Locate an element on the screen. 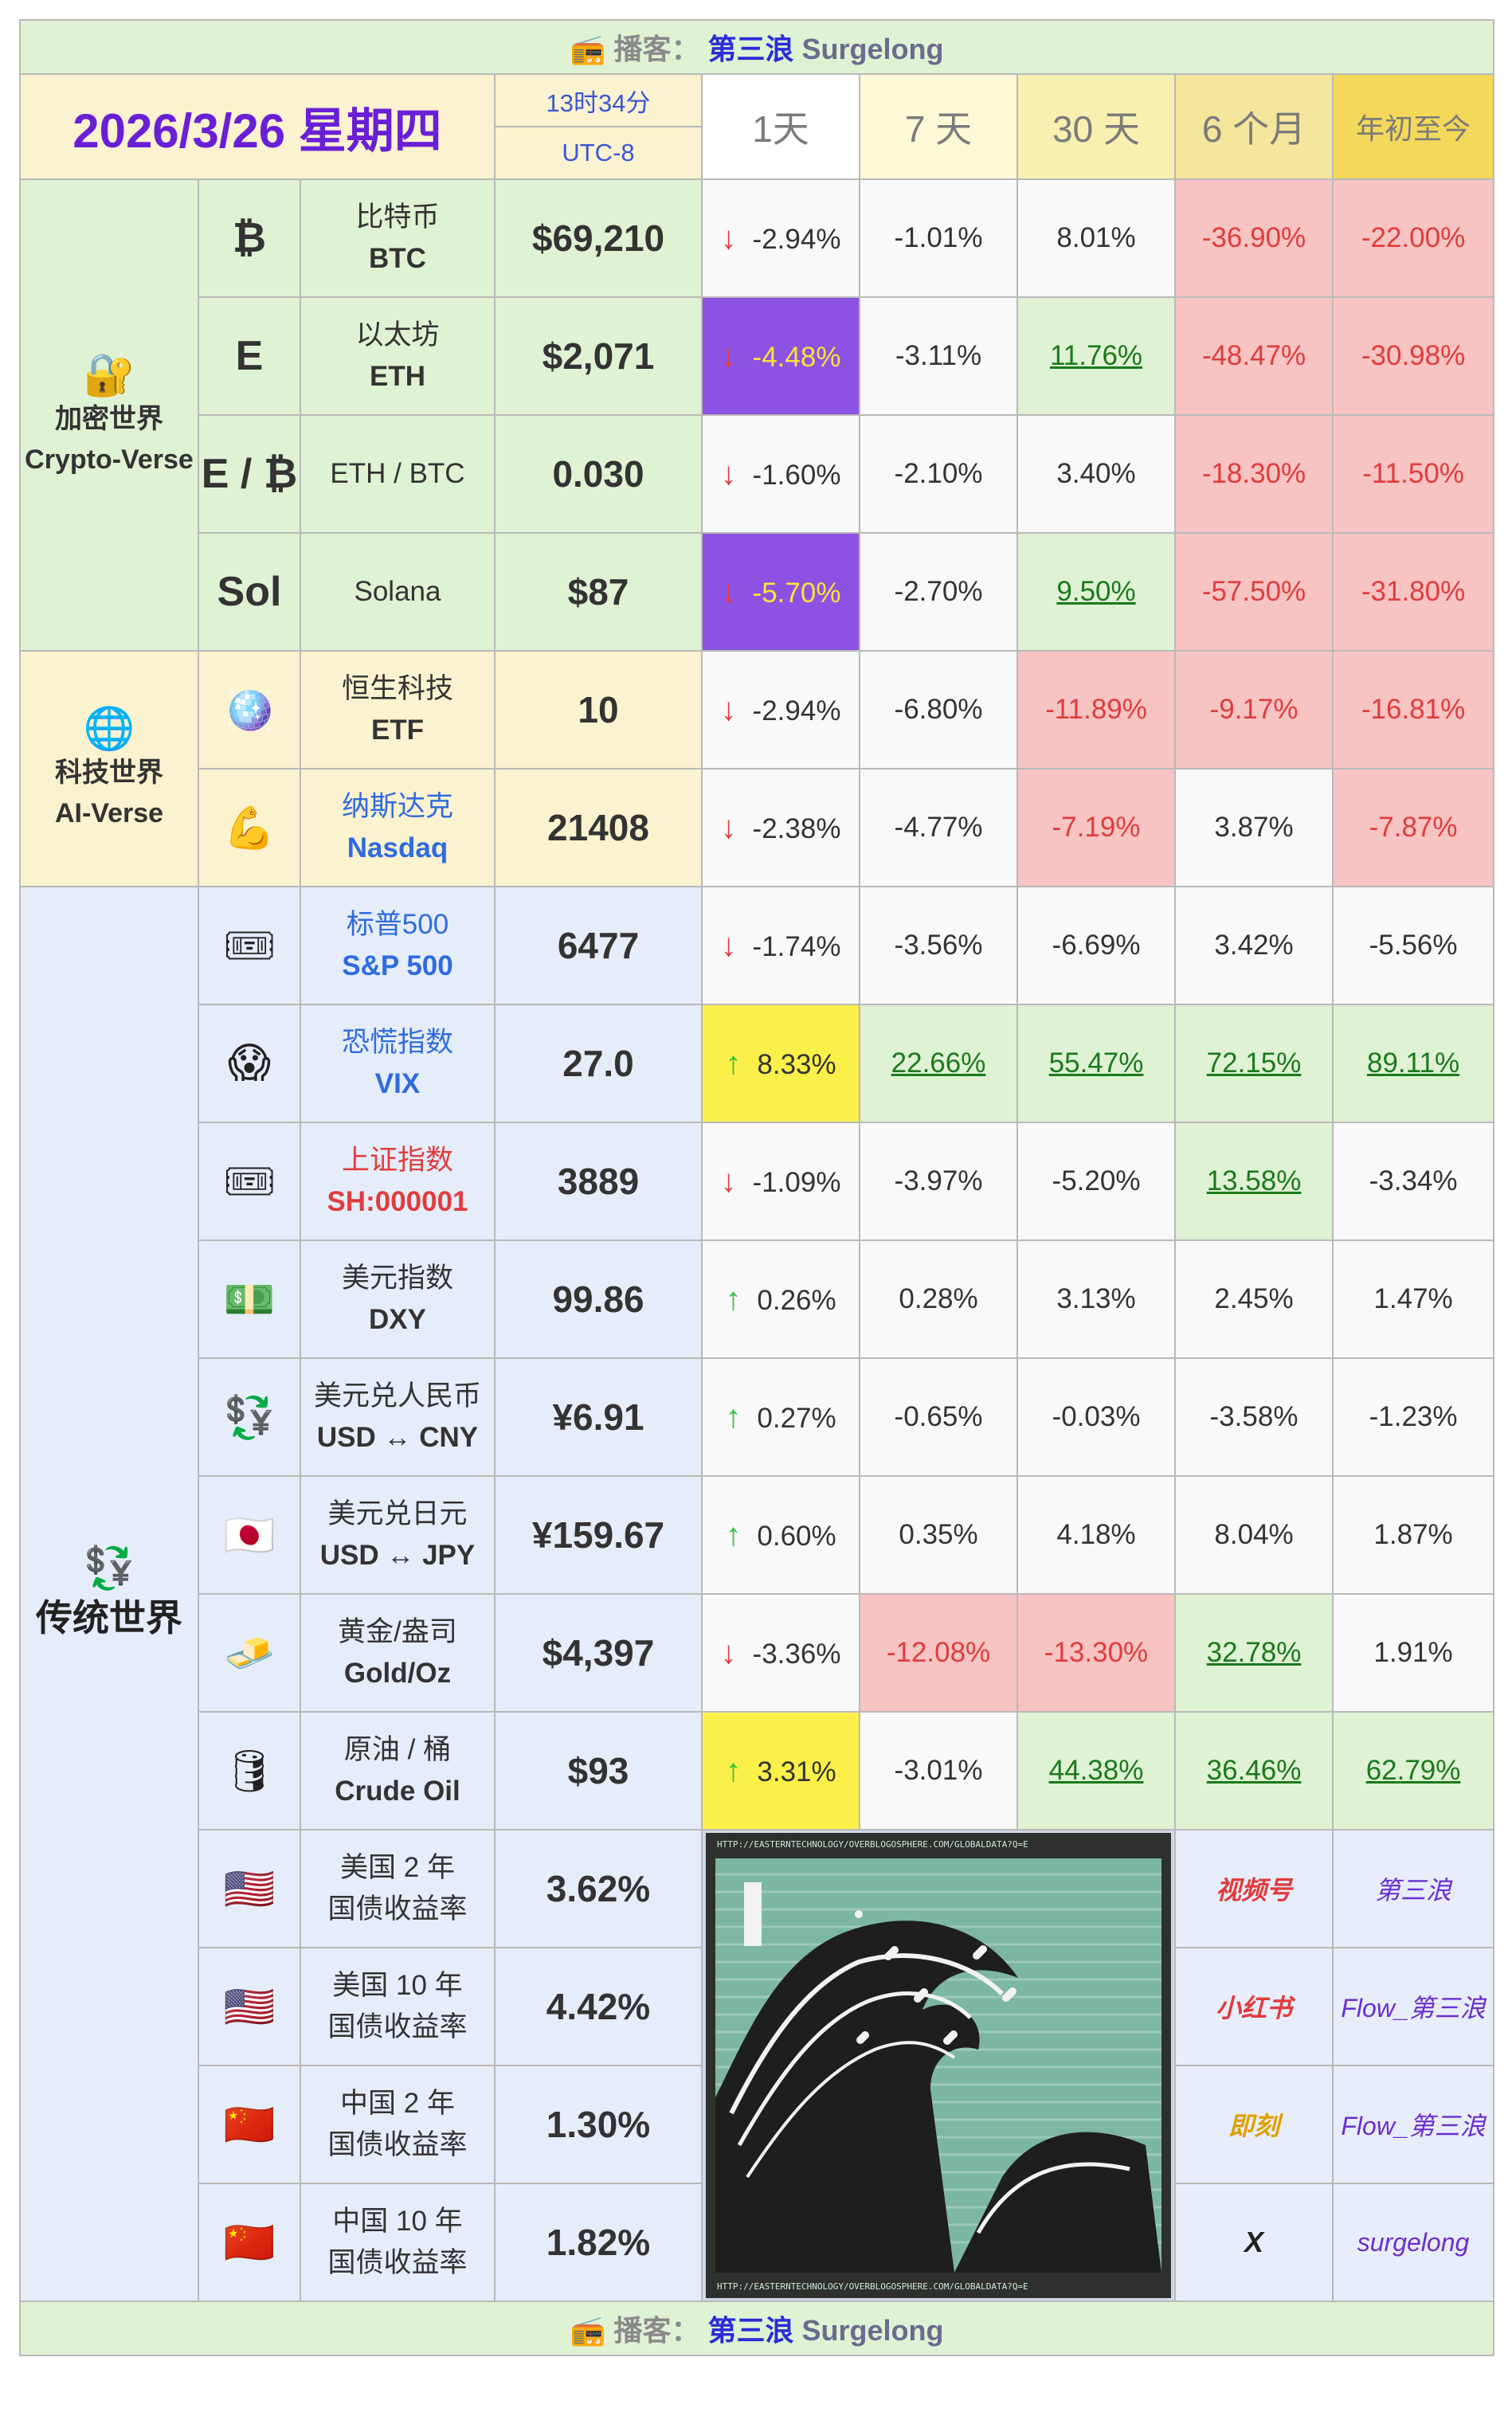 The width and height of the screenshot is (1512, 2412). change-cell: ↓ -2.38% is located at coordinates (781, 827).